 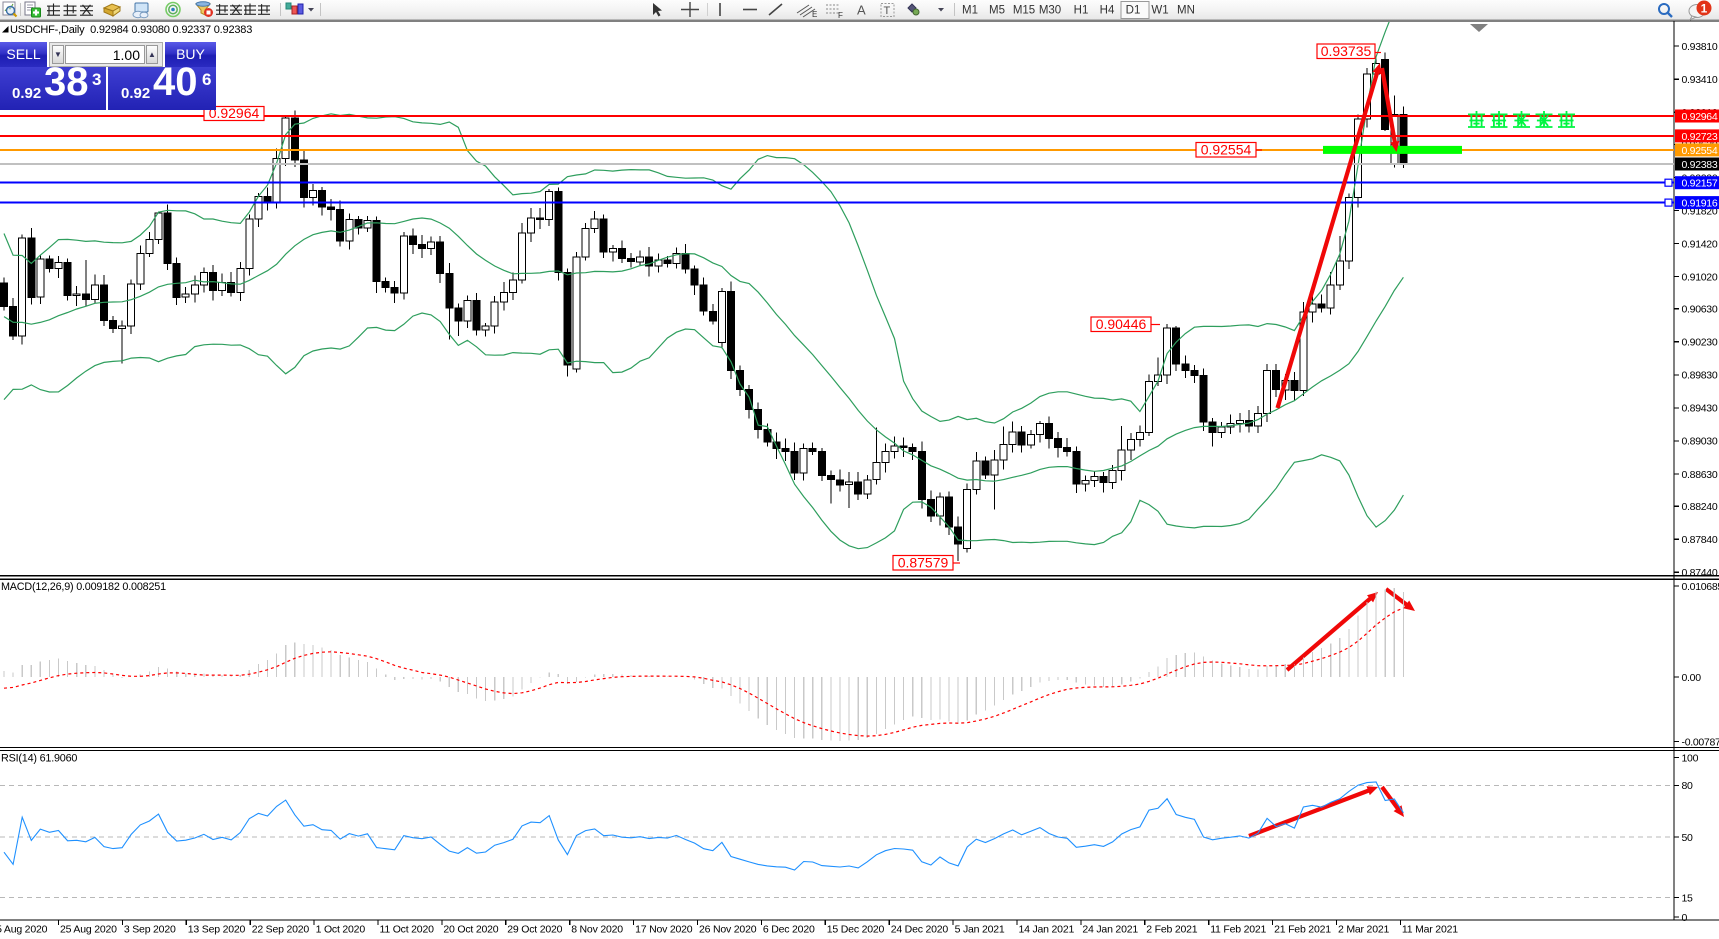 I want to click on svg-text: 0.88630, so click(x=1700, y=475).